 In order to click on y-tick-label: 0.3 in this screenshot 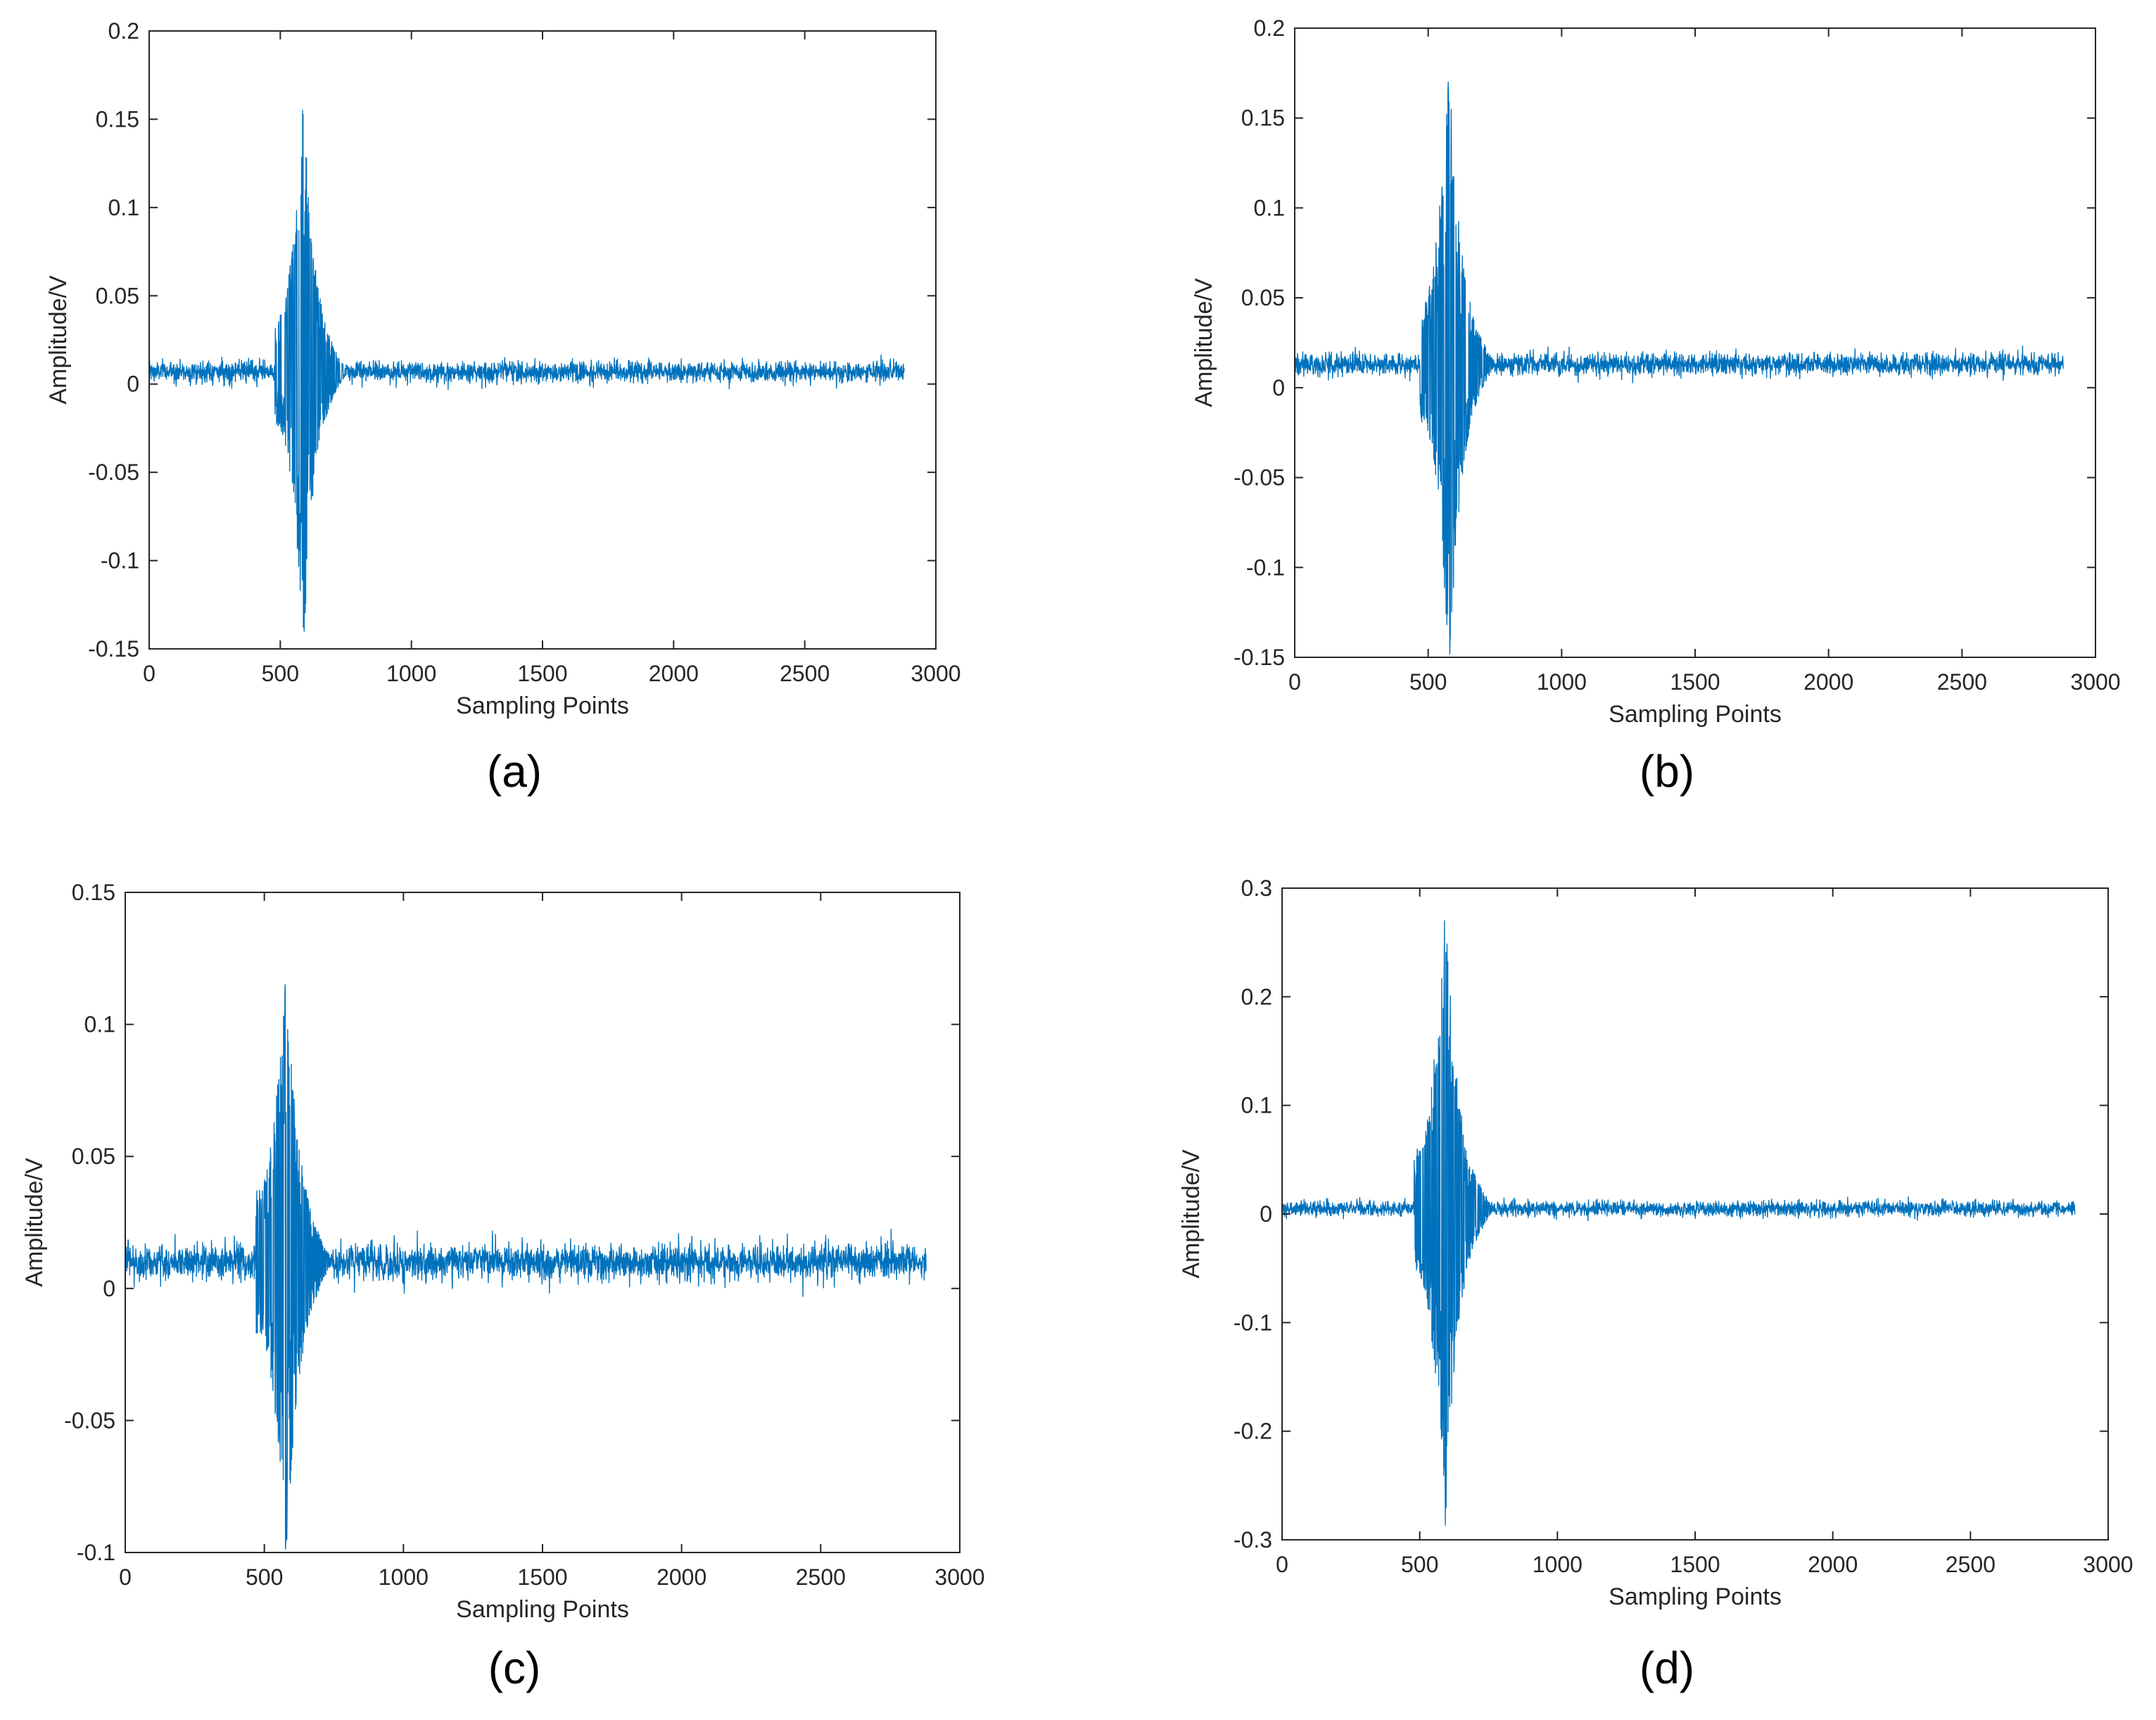, I will do `click(1256, 888)`.